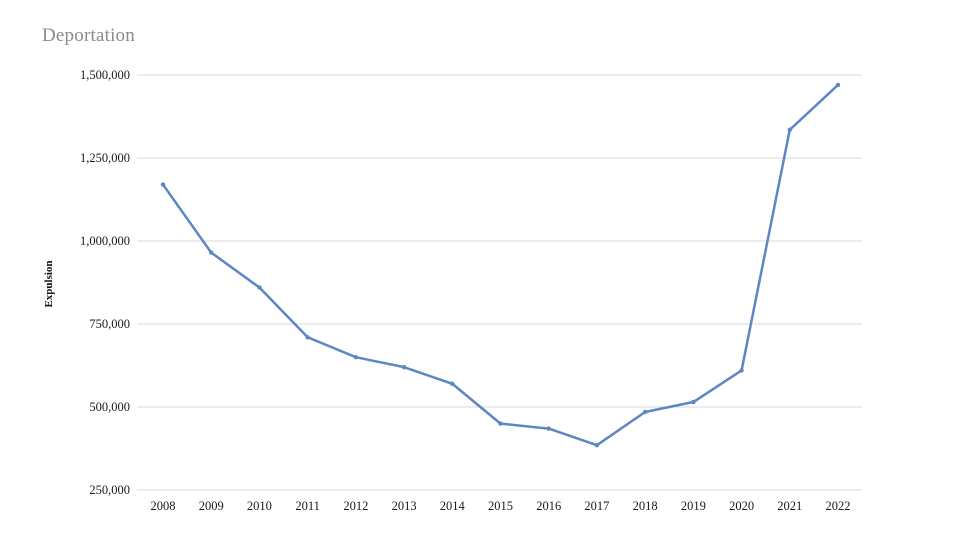 The image size is (960, 540). I want to click on x-tick-label: 2012, so click(355, 506).